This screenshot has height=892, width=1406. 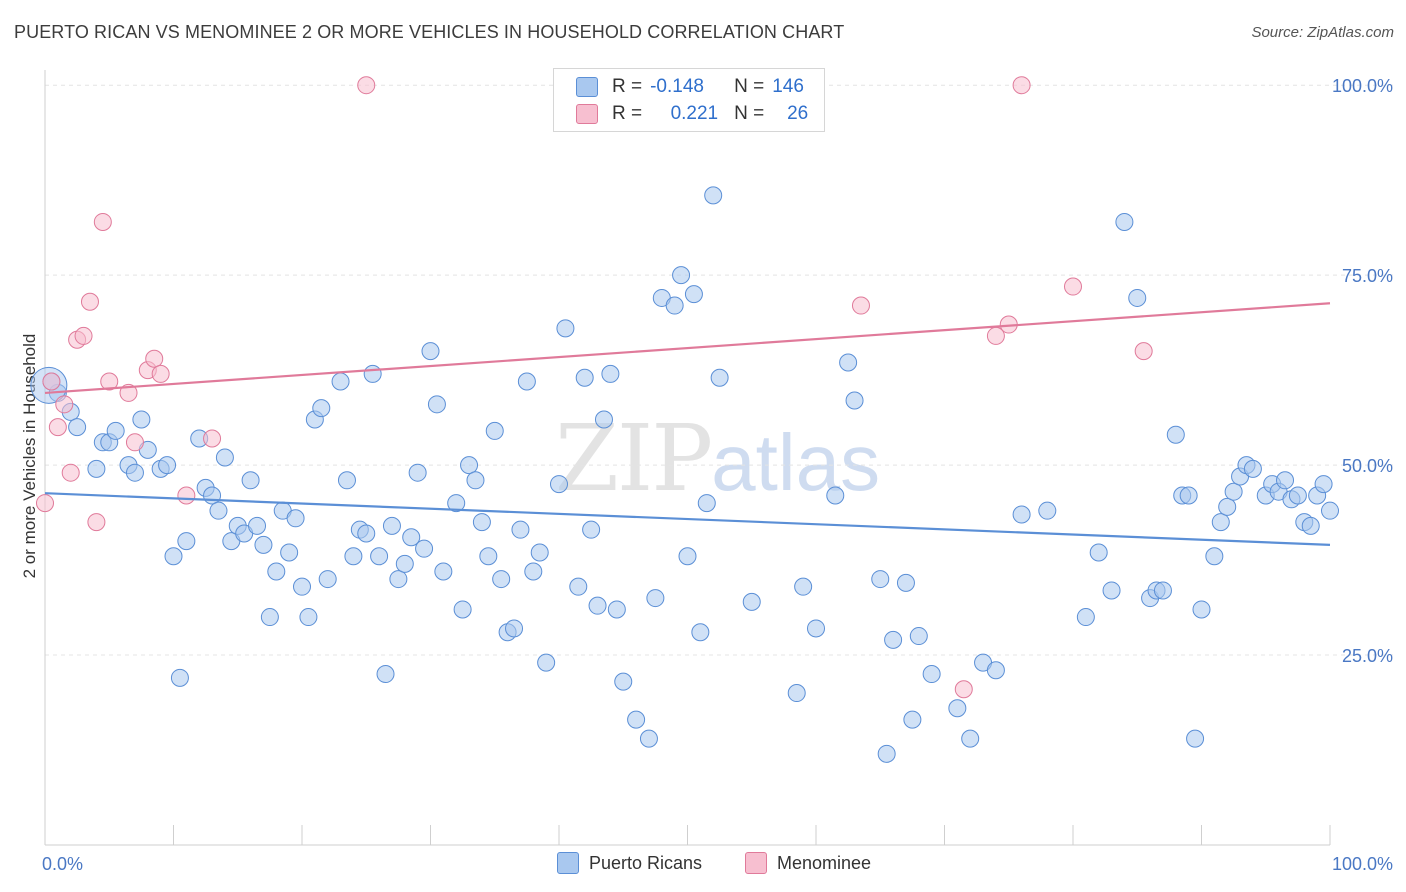 What do you see at coordinates (808, 863) in the screenshot?
I see `bottom-legend-menominee: Menominee` at bounding box center [808, 863].